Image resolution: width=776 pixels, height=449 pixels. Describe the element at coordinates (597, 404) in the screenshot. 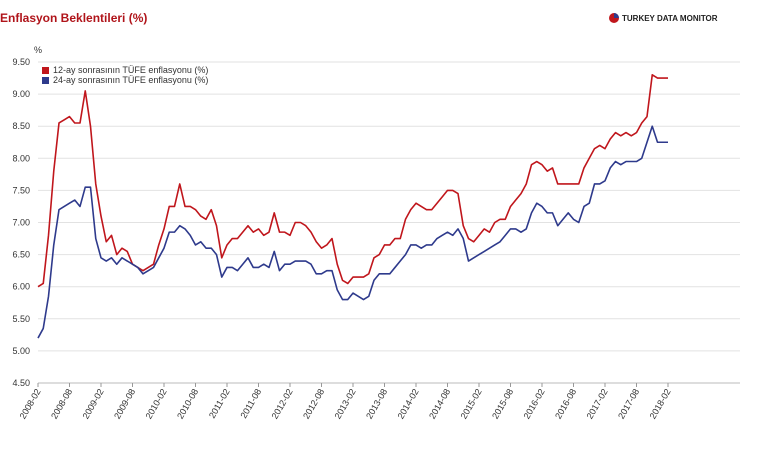

I see `x-tick-label: 2017-02` at that location.